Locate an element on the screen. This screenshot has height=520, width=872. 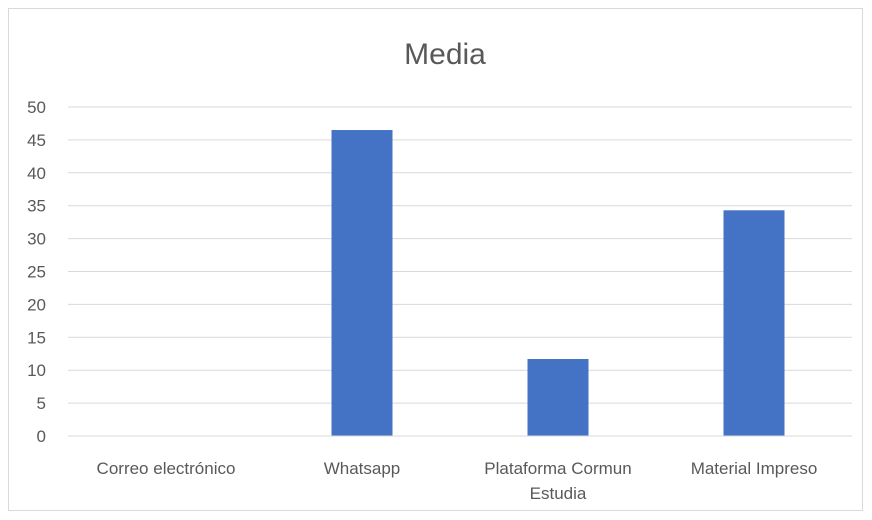
y-tick-label: 40 is located at coordinates (36, 173).